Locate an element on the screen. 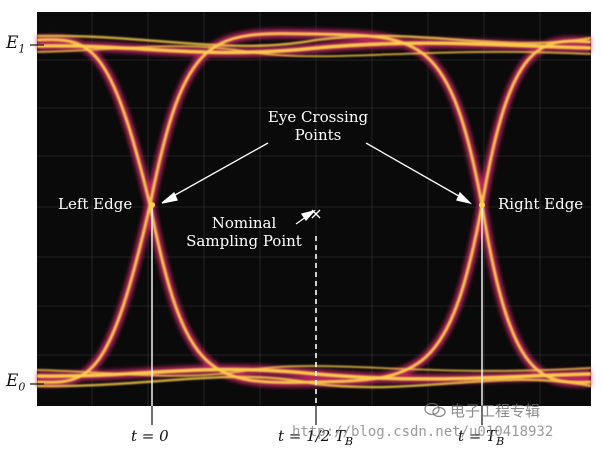 The height and width of the screenshot is (451, 602). wechat-logo-icon is located at coordinates (435, 410).